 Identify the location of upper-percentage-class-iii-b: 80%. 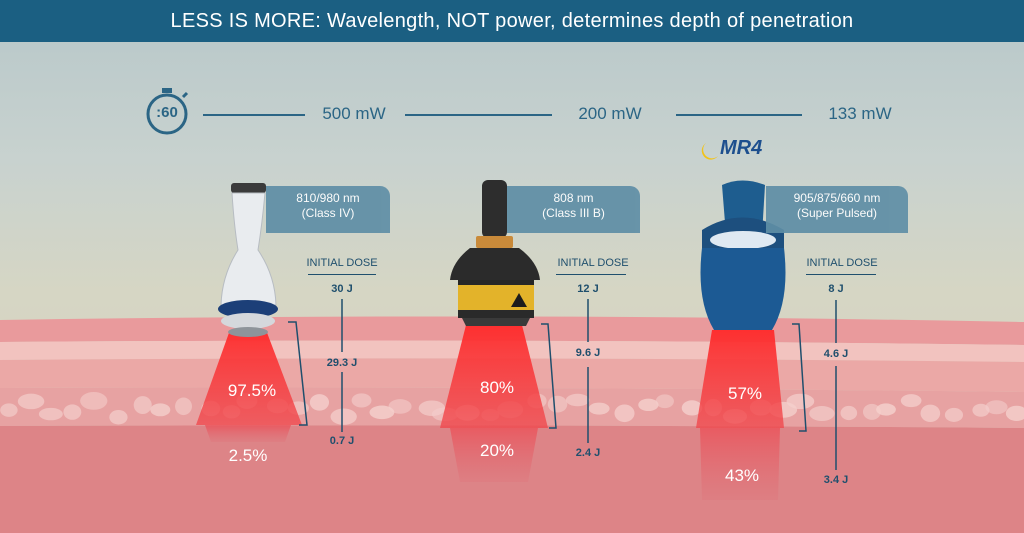
(497, 387).